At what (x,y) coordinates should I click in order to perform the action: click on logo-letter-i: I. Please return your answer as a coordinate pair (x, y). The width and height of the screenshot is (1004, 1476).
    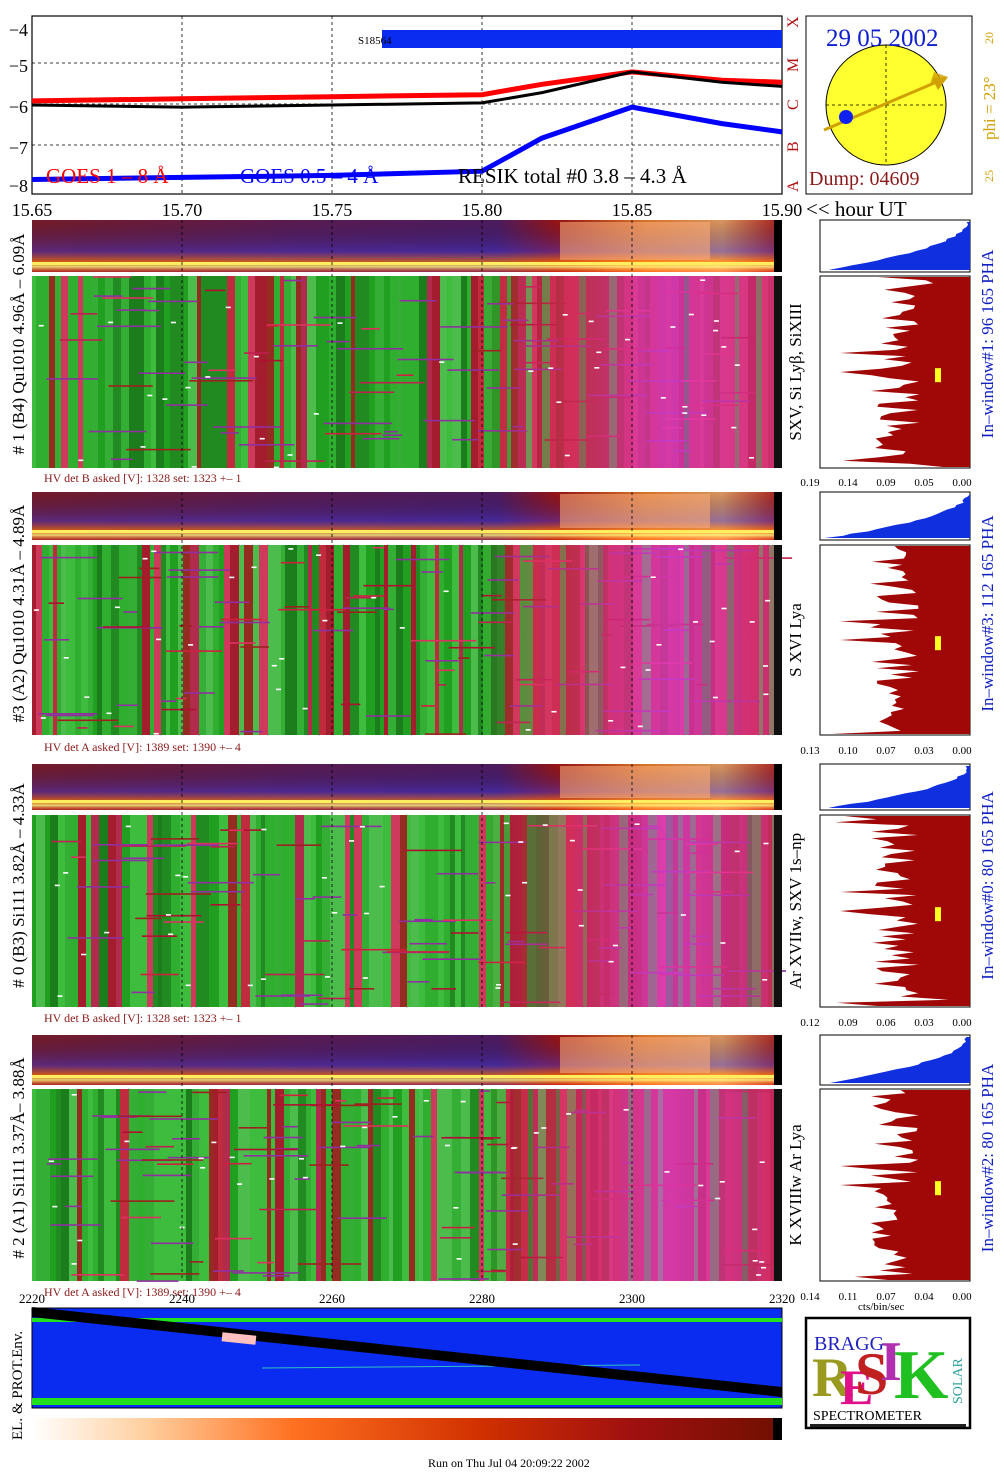
    Looking at the image, I should click on (891, 1362).